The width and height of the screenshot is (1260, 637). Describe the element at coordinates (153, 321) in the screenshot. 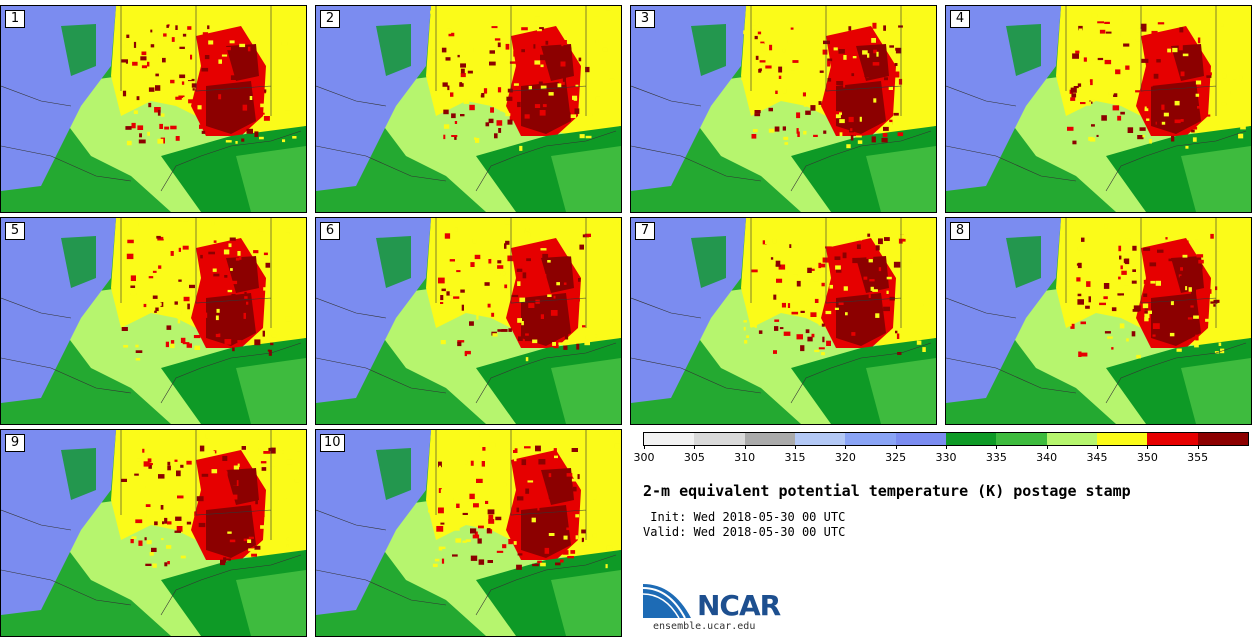

I see `map-panel: 5` at that location.